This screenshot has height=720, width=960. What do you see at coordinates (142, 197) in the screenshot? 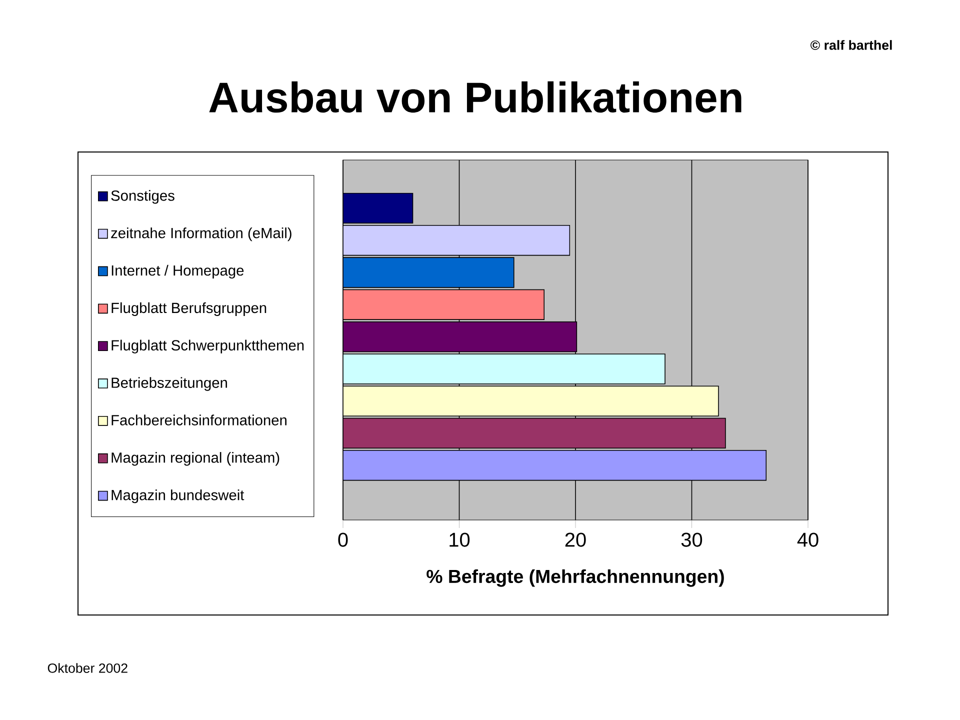
I see `legend-label: Sonstiges` at bounding box center [142, 197].